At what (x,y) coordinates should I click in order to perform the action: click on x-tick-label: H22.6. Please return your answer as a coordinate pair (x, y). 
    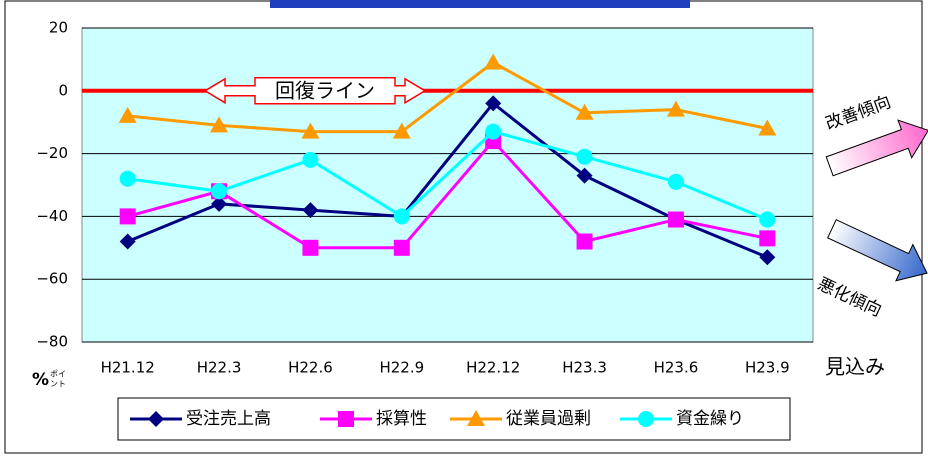
    Looking at the image, I should click on (310, 368).